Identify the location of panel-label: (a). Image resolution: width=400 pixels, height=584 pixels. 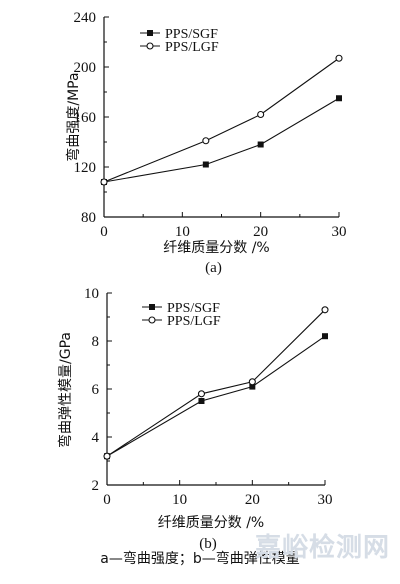
(213, 268).